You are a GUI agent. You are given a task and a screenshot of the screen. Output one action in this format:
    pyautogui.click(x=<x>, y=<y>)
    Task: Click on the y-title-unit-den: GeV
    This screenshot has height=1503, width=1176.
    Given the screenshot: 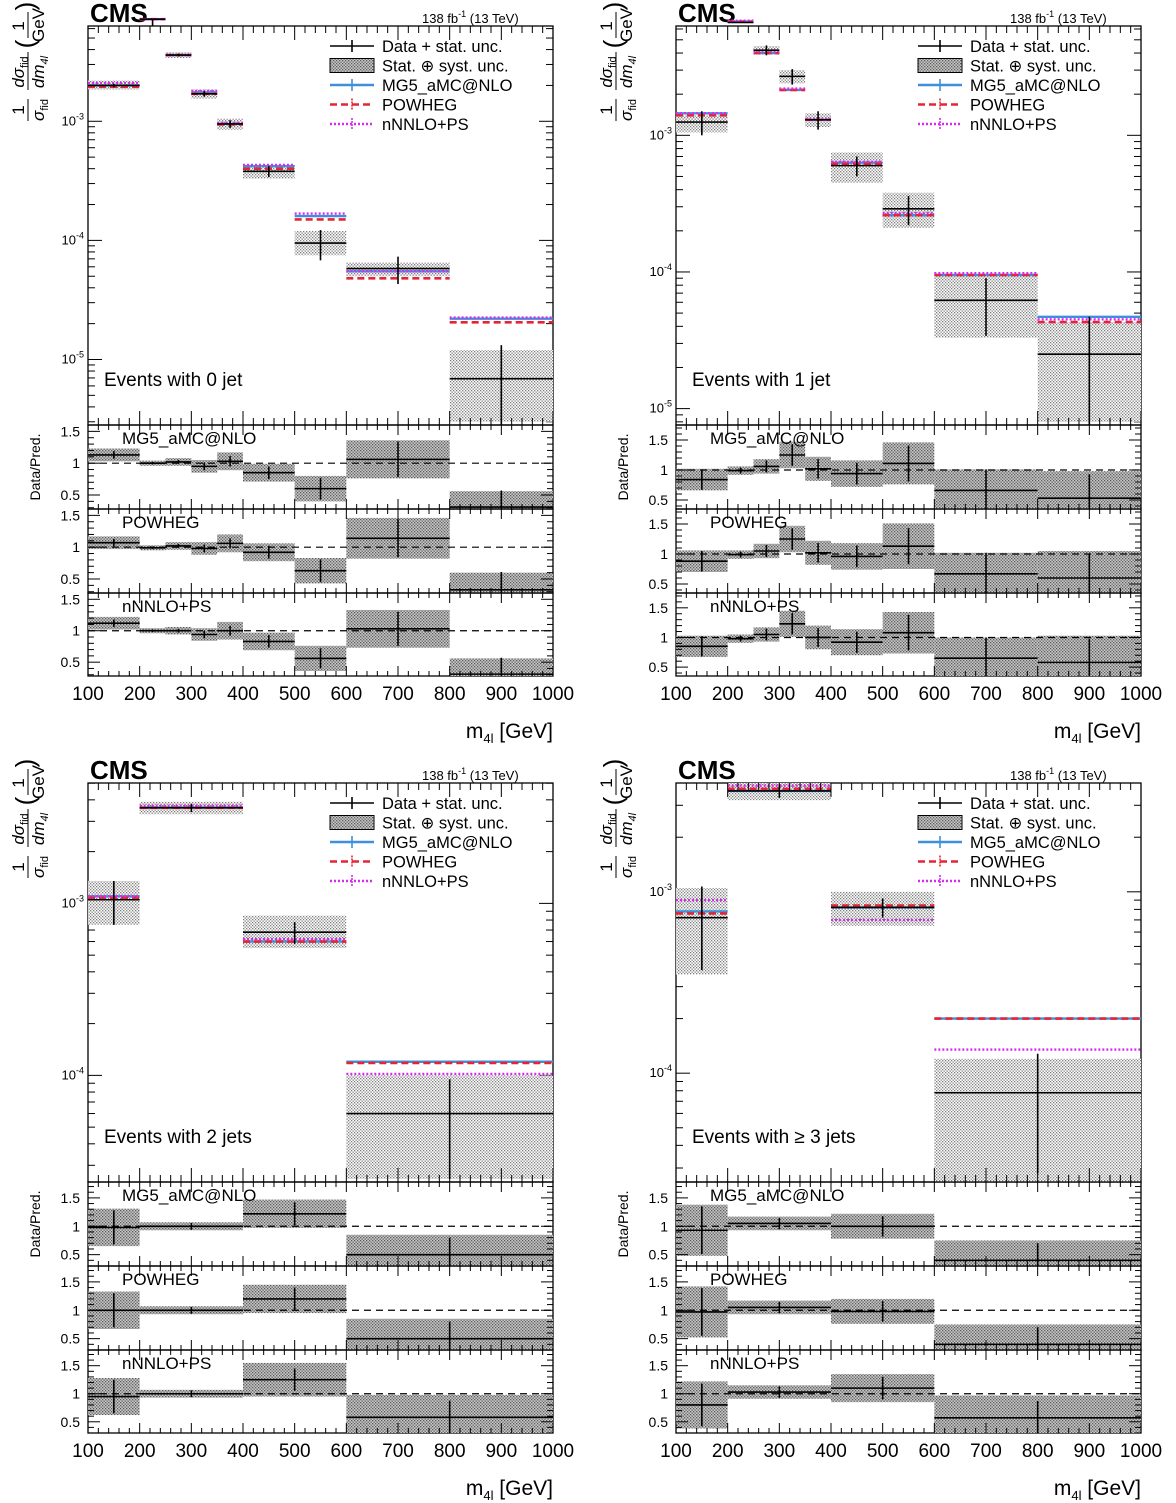 What is the action you would take?
    pyautogui.click(x=38, y=781)
    